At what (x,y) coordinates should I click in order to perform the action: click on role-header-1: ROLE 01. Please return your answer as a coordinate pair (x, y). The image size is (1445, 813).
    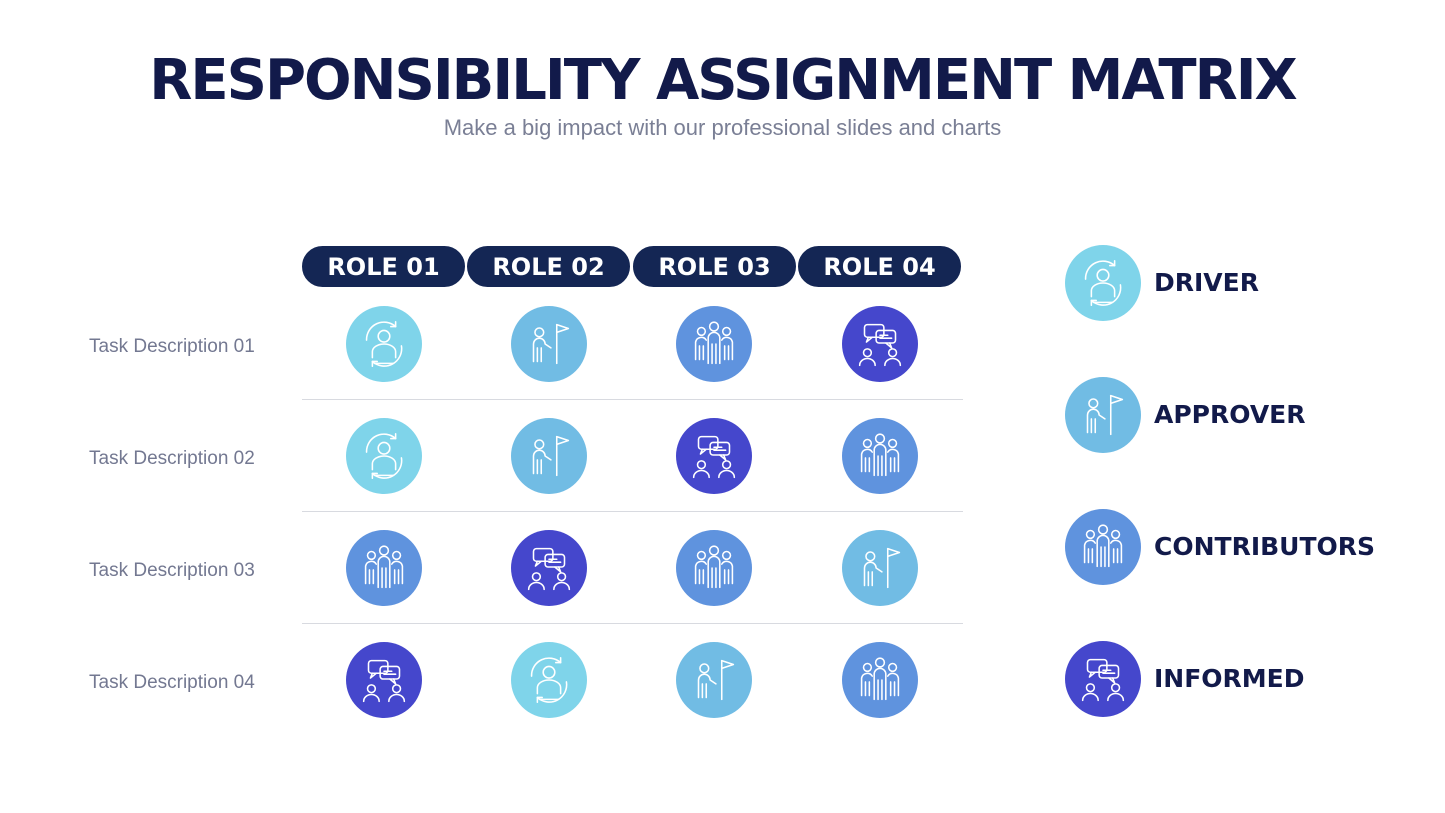
    Looking at the image, I should click on (383, 266).